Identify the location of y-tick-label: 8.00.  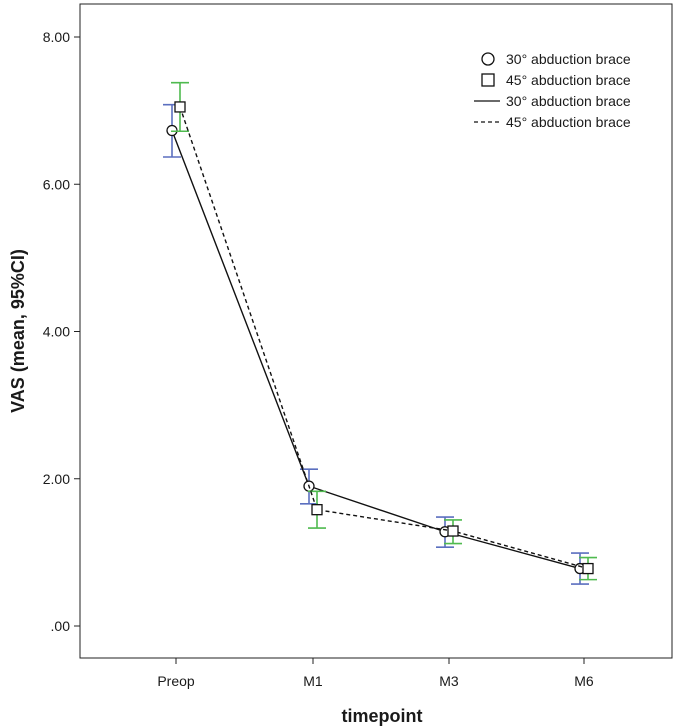
(56, 37).